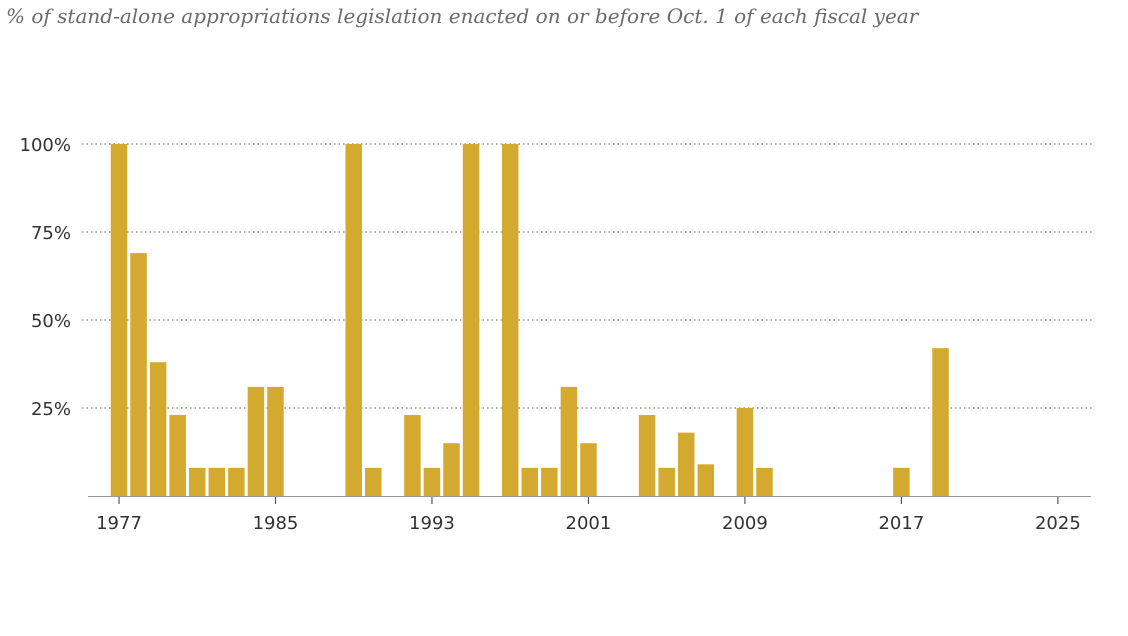  Describe the element at coordinates (588, 469) in the screenshot. I see `bar-2001` at that location.